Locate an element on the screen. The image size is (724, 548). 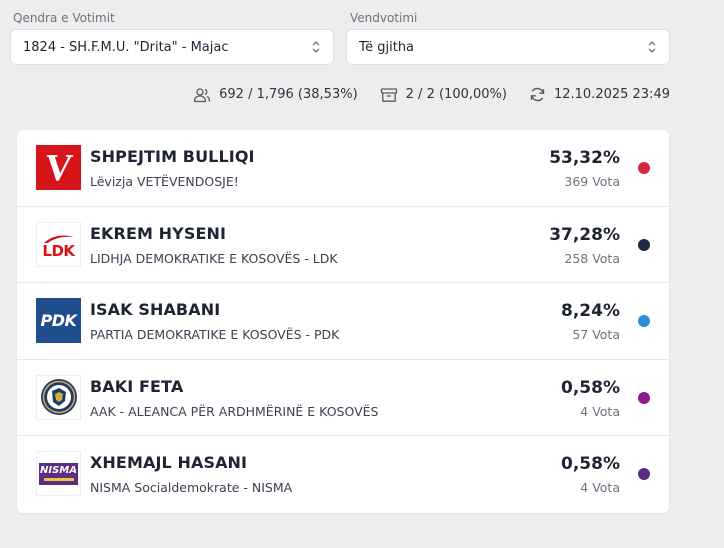
party-name: Lëvizja VETËVENDOSJE! is located at coordinates (164, 181).